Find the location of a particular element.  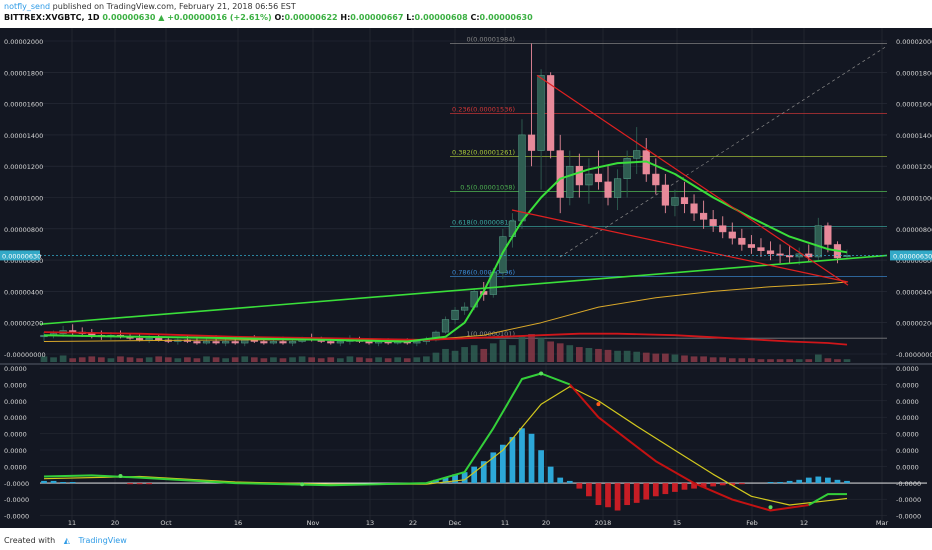

x-tick-label: 12 is located at coordinates (804, 523).